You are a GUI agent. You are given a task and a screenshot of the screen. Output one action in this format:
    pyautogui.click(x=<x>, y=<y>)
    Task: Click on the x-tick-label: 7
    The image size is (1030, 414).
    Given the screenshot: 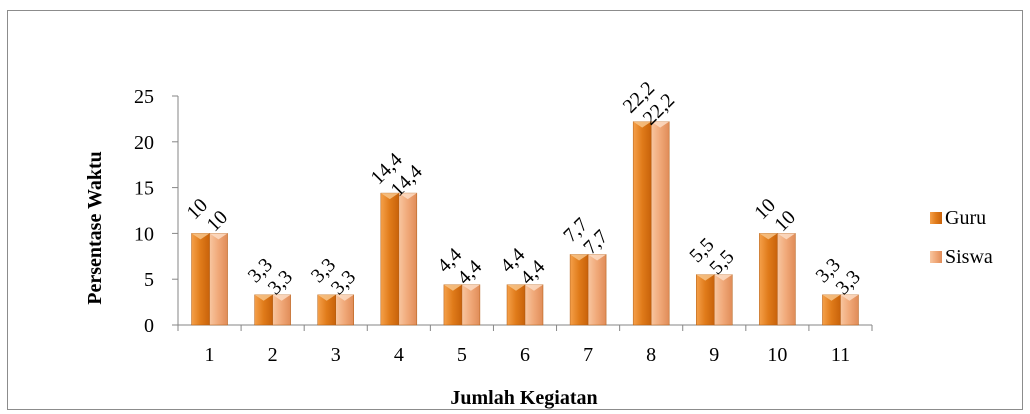 What is the action you would take?
    pyautogui.click(x=588, y=355)
    